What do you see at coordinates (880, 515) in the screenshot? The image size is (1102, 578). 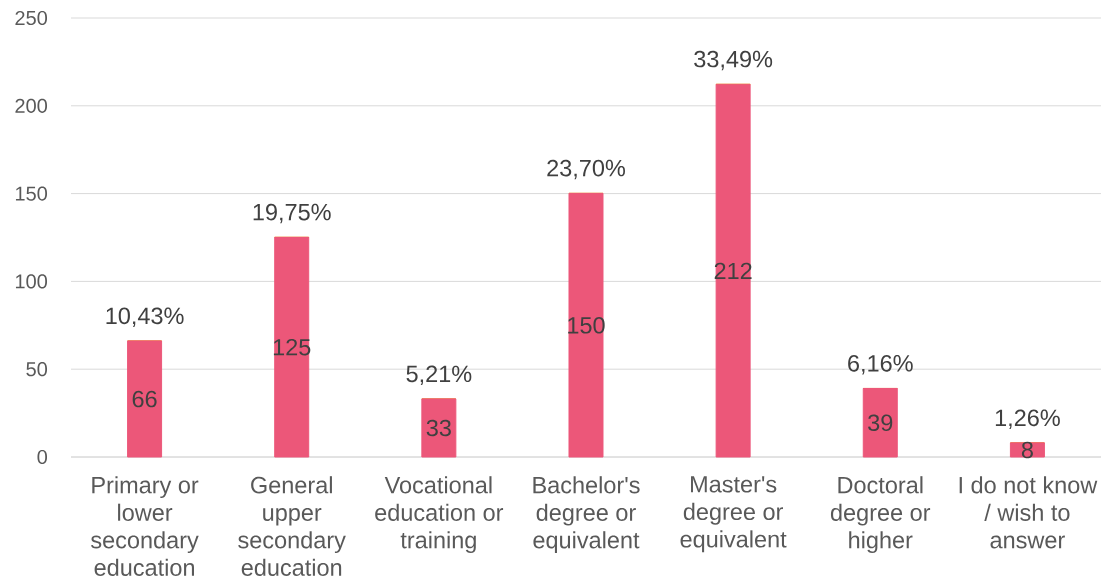 I see `x-tick-label: Doctoral degree or higher` at bounding box center [880, 515].